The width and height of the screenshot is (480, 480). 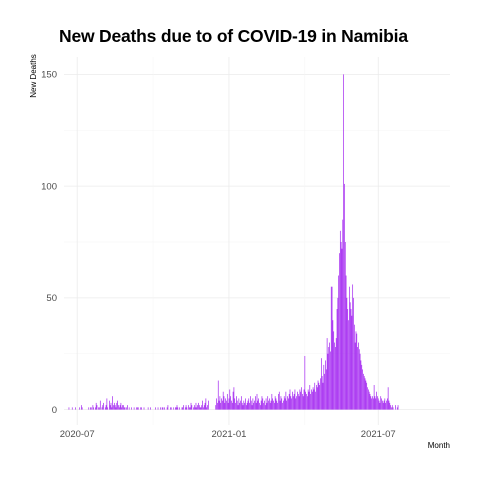 What do you see at coordinates (233, 36) in the screenshot?
I see `chart-title: New Deaths due to of COVID-19 in Namibia` at bounding box center [233, 36].